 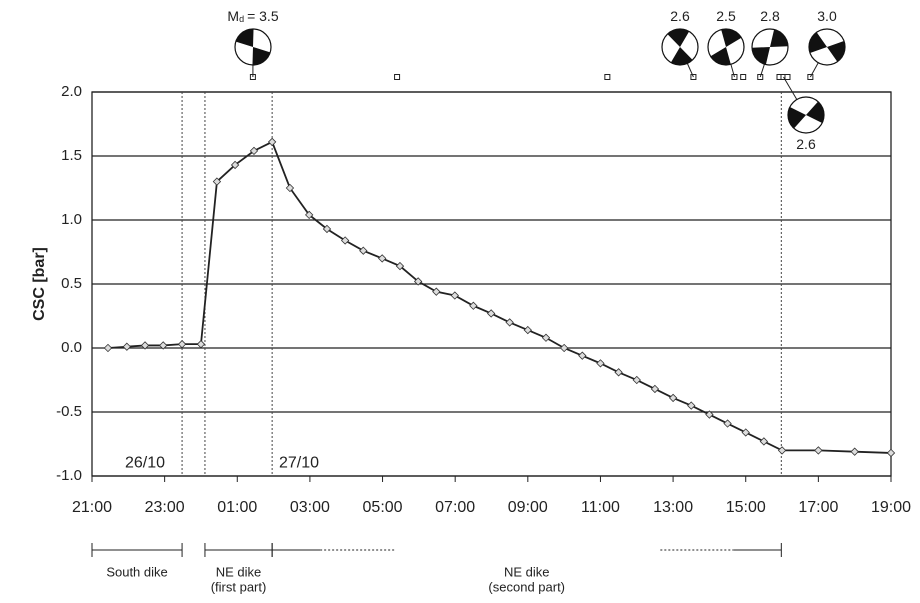 I want to click on magnitude-label: 2.8, so click(x=770, y=16).